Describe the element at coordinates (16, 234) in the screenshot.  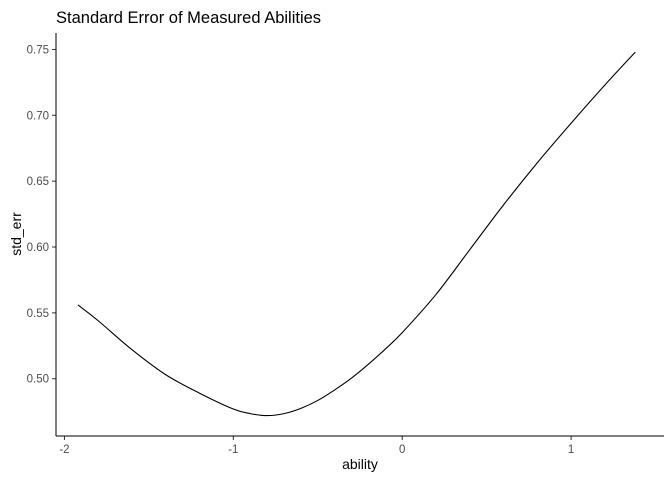
I see `y-axis-title: std_err` at that location.